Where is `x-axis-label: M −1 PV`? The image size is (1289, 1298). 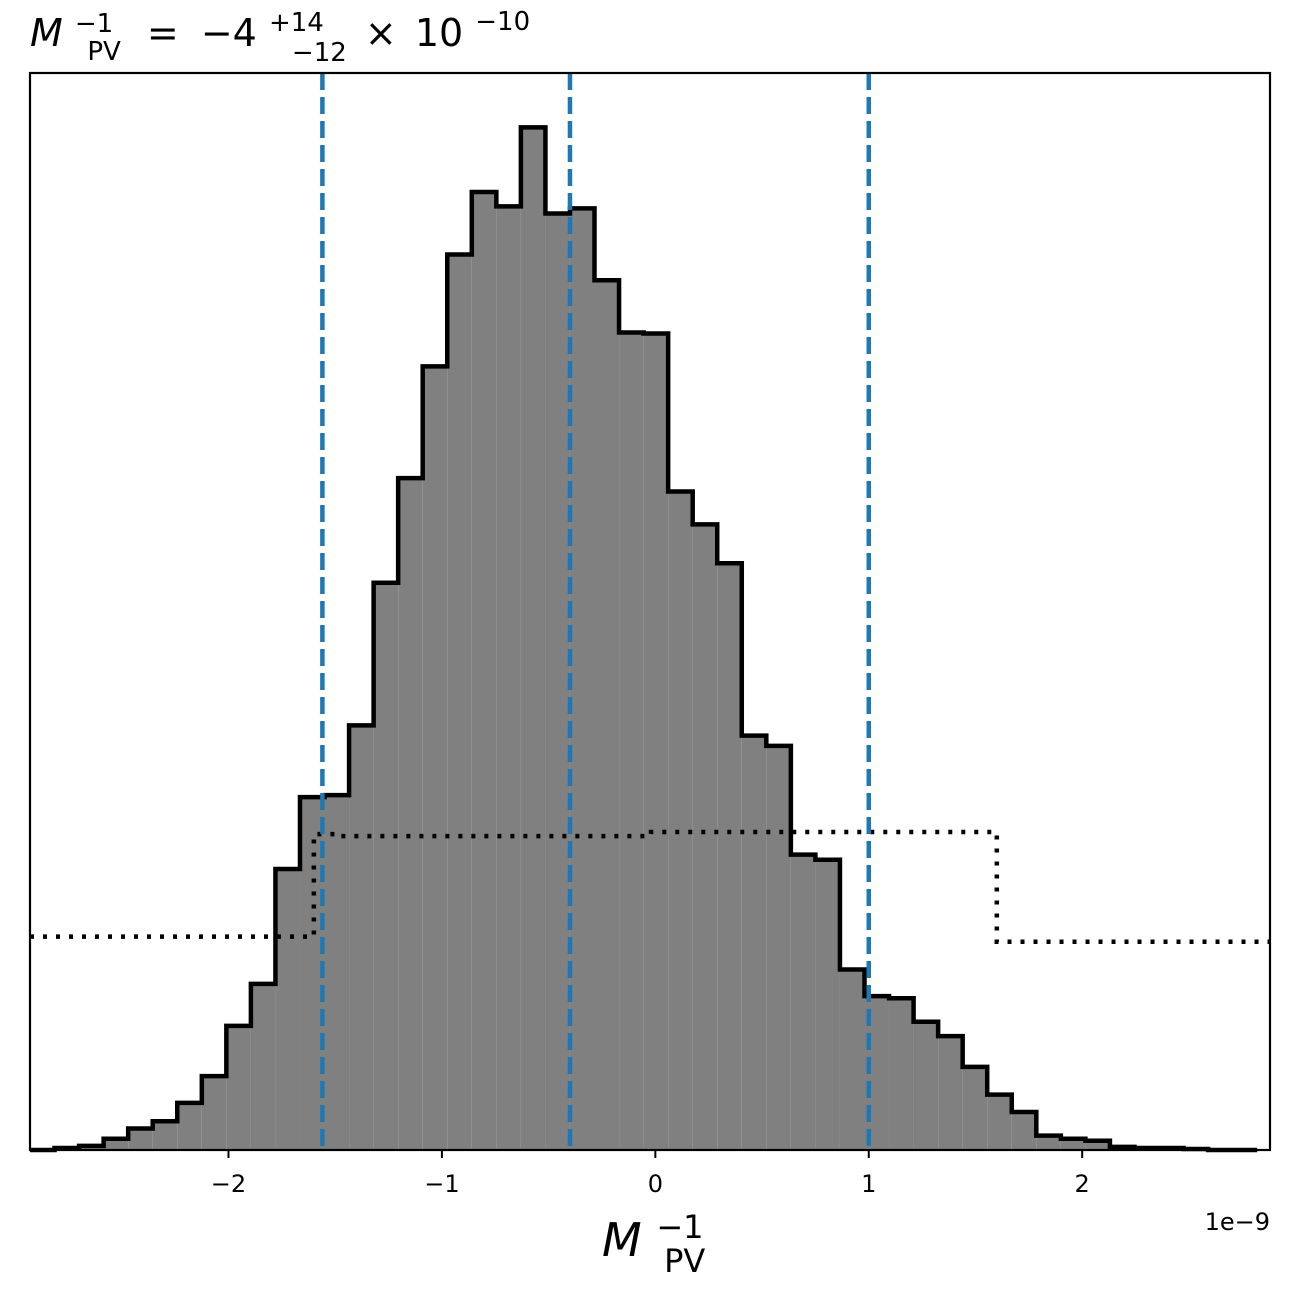 x-axis-label: M −1 PV is located at coordinates (660, 1237).